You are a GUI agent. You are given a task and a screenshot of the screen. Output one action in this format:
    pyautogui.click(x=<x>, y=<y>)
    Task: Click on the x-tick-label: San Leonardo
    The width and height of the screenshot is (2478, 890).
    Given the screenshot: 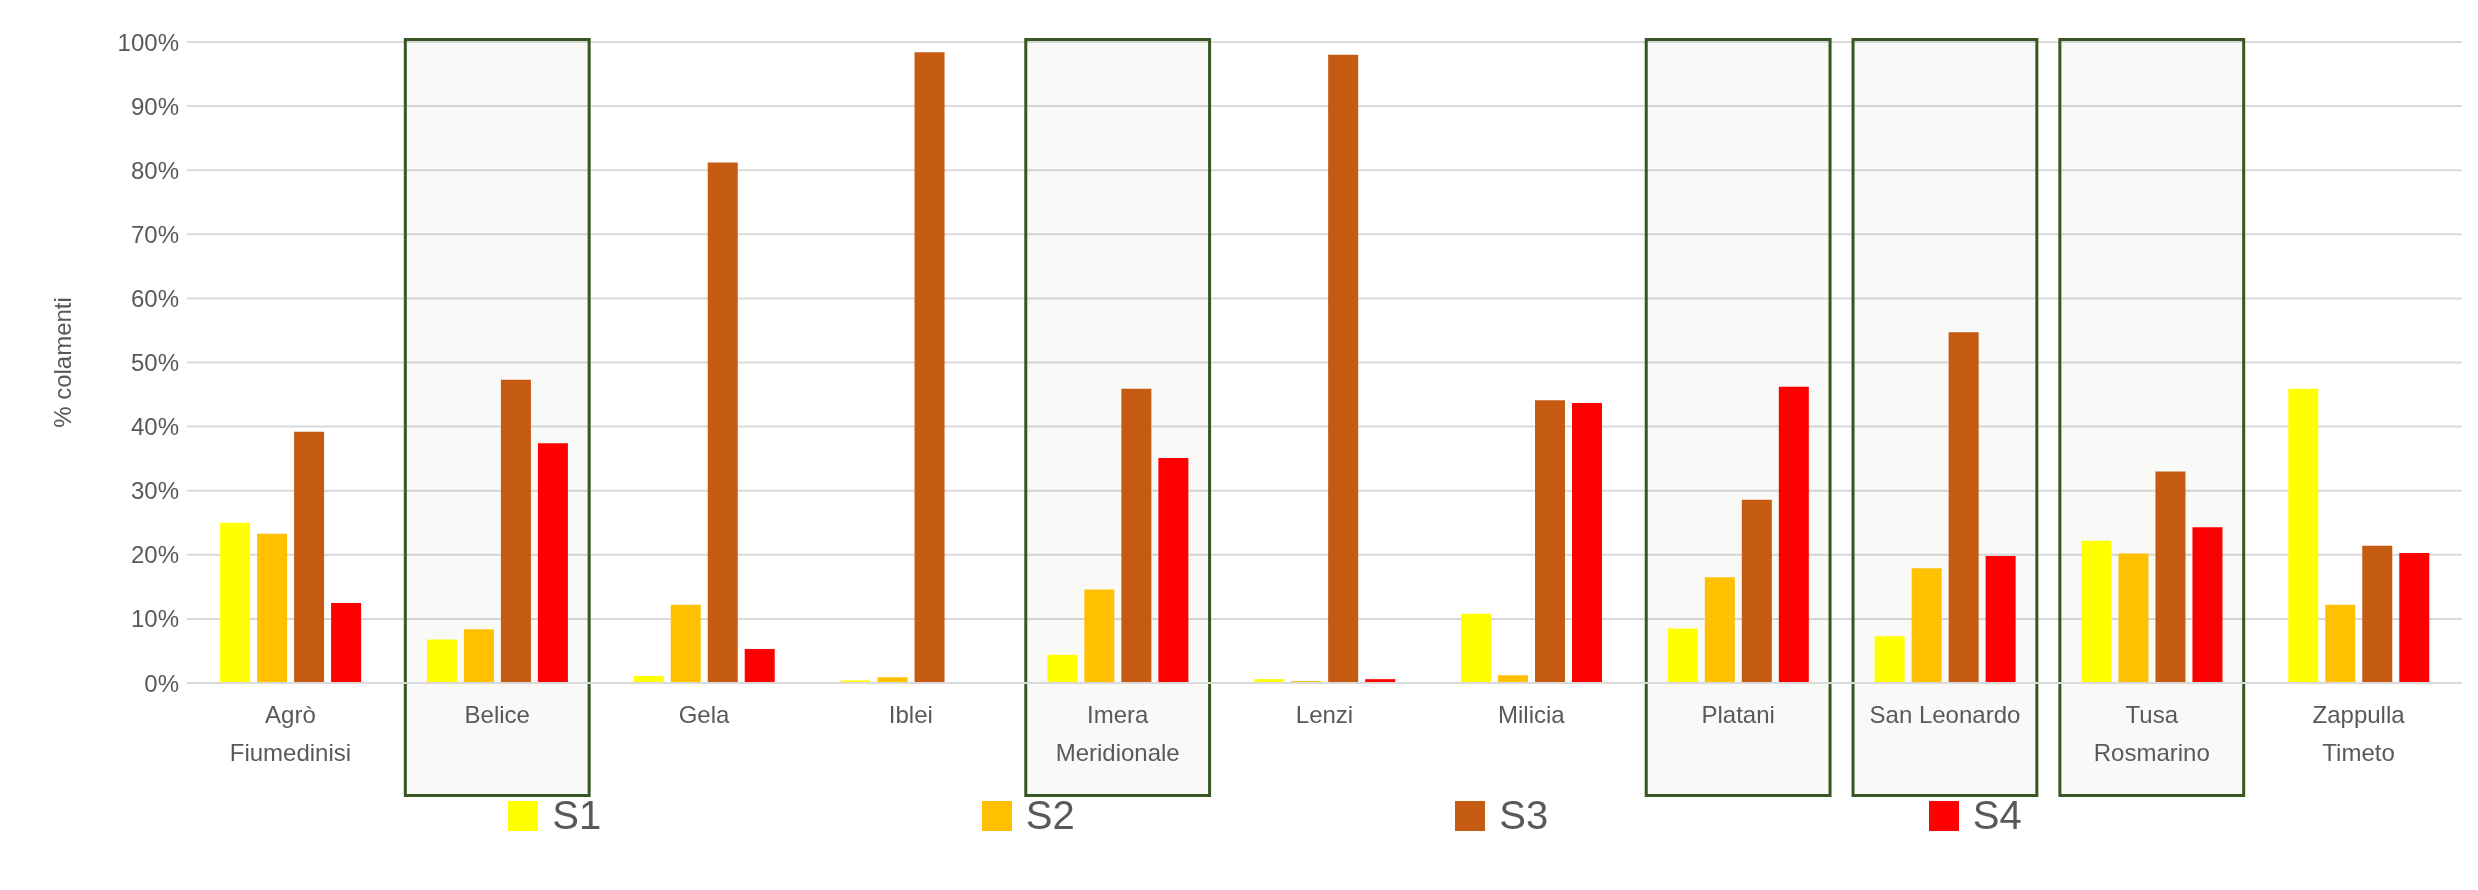 What is the action you would take?
    pyautogui.click(x=1945, y=714)
    